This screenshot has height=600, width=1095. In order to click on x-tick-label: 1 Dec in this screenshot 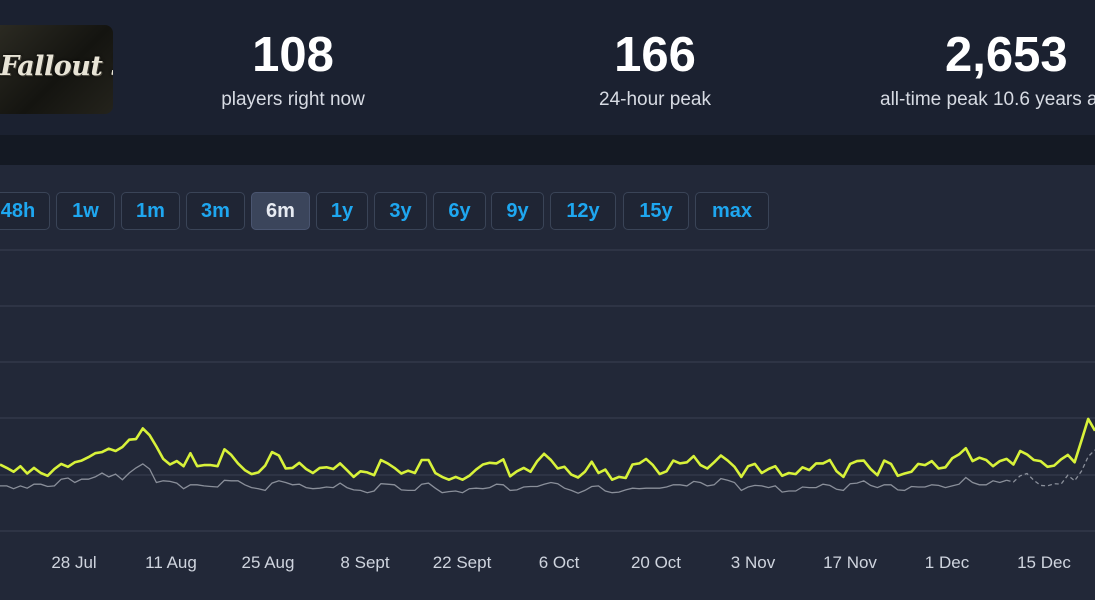, I will do `click(947, 562)`.